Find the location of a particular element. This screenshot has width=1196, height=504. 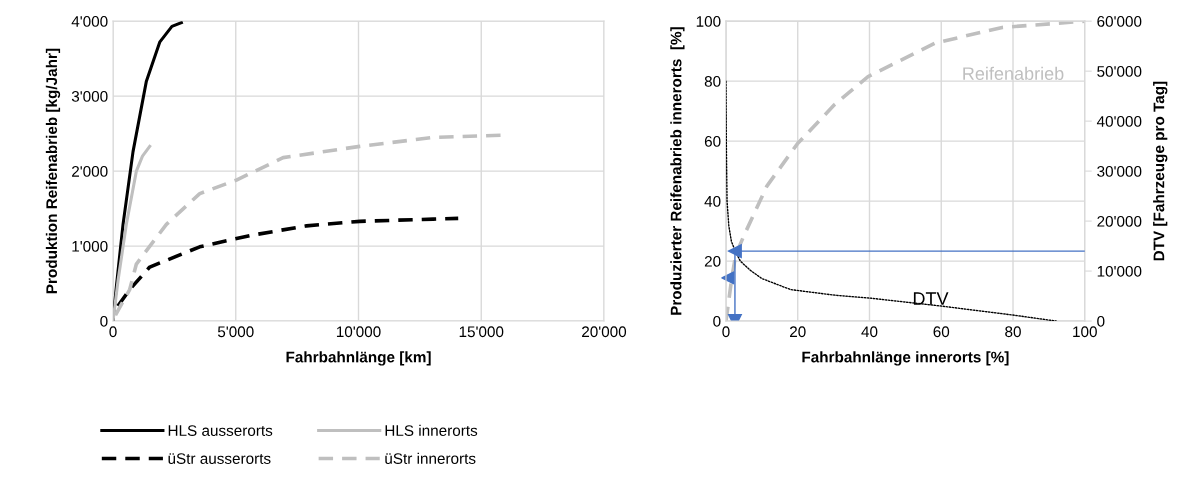

y2-tick-label: 20'000 is located at coordinates (1119, 221).